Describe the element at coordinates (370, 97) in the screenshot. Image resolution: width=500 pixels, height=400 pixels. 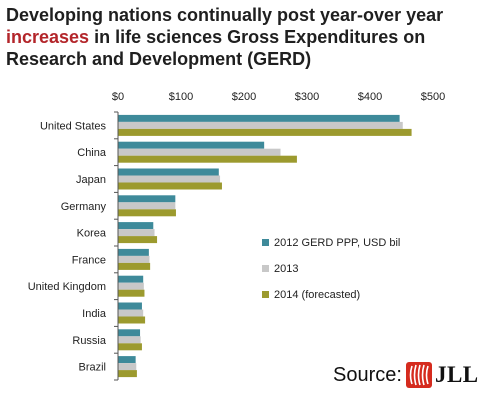
I see `x-tick-label: $400` at that location.